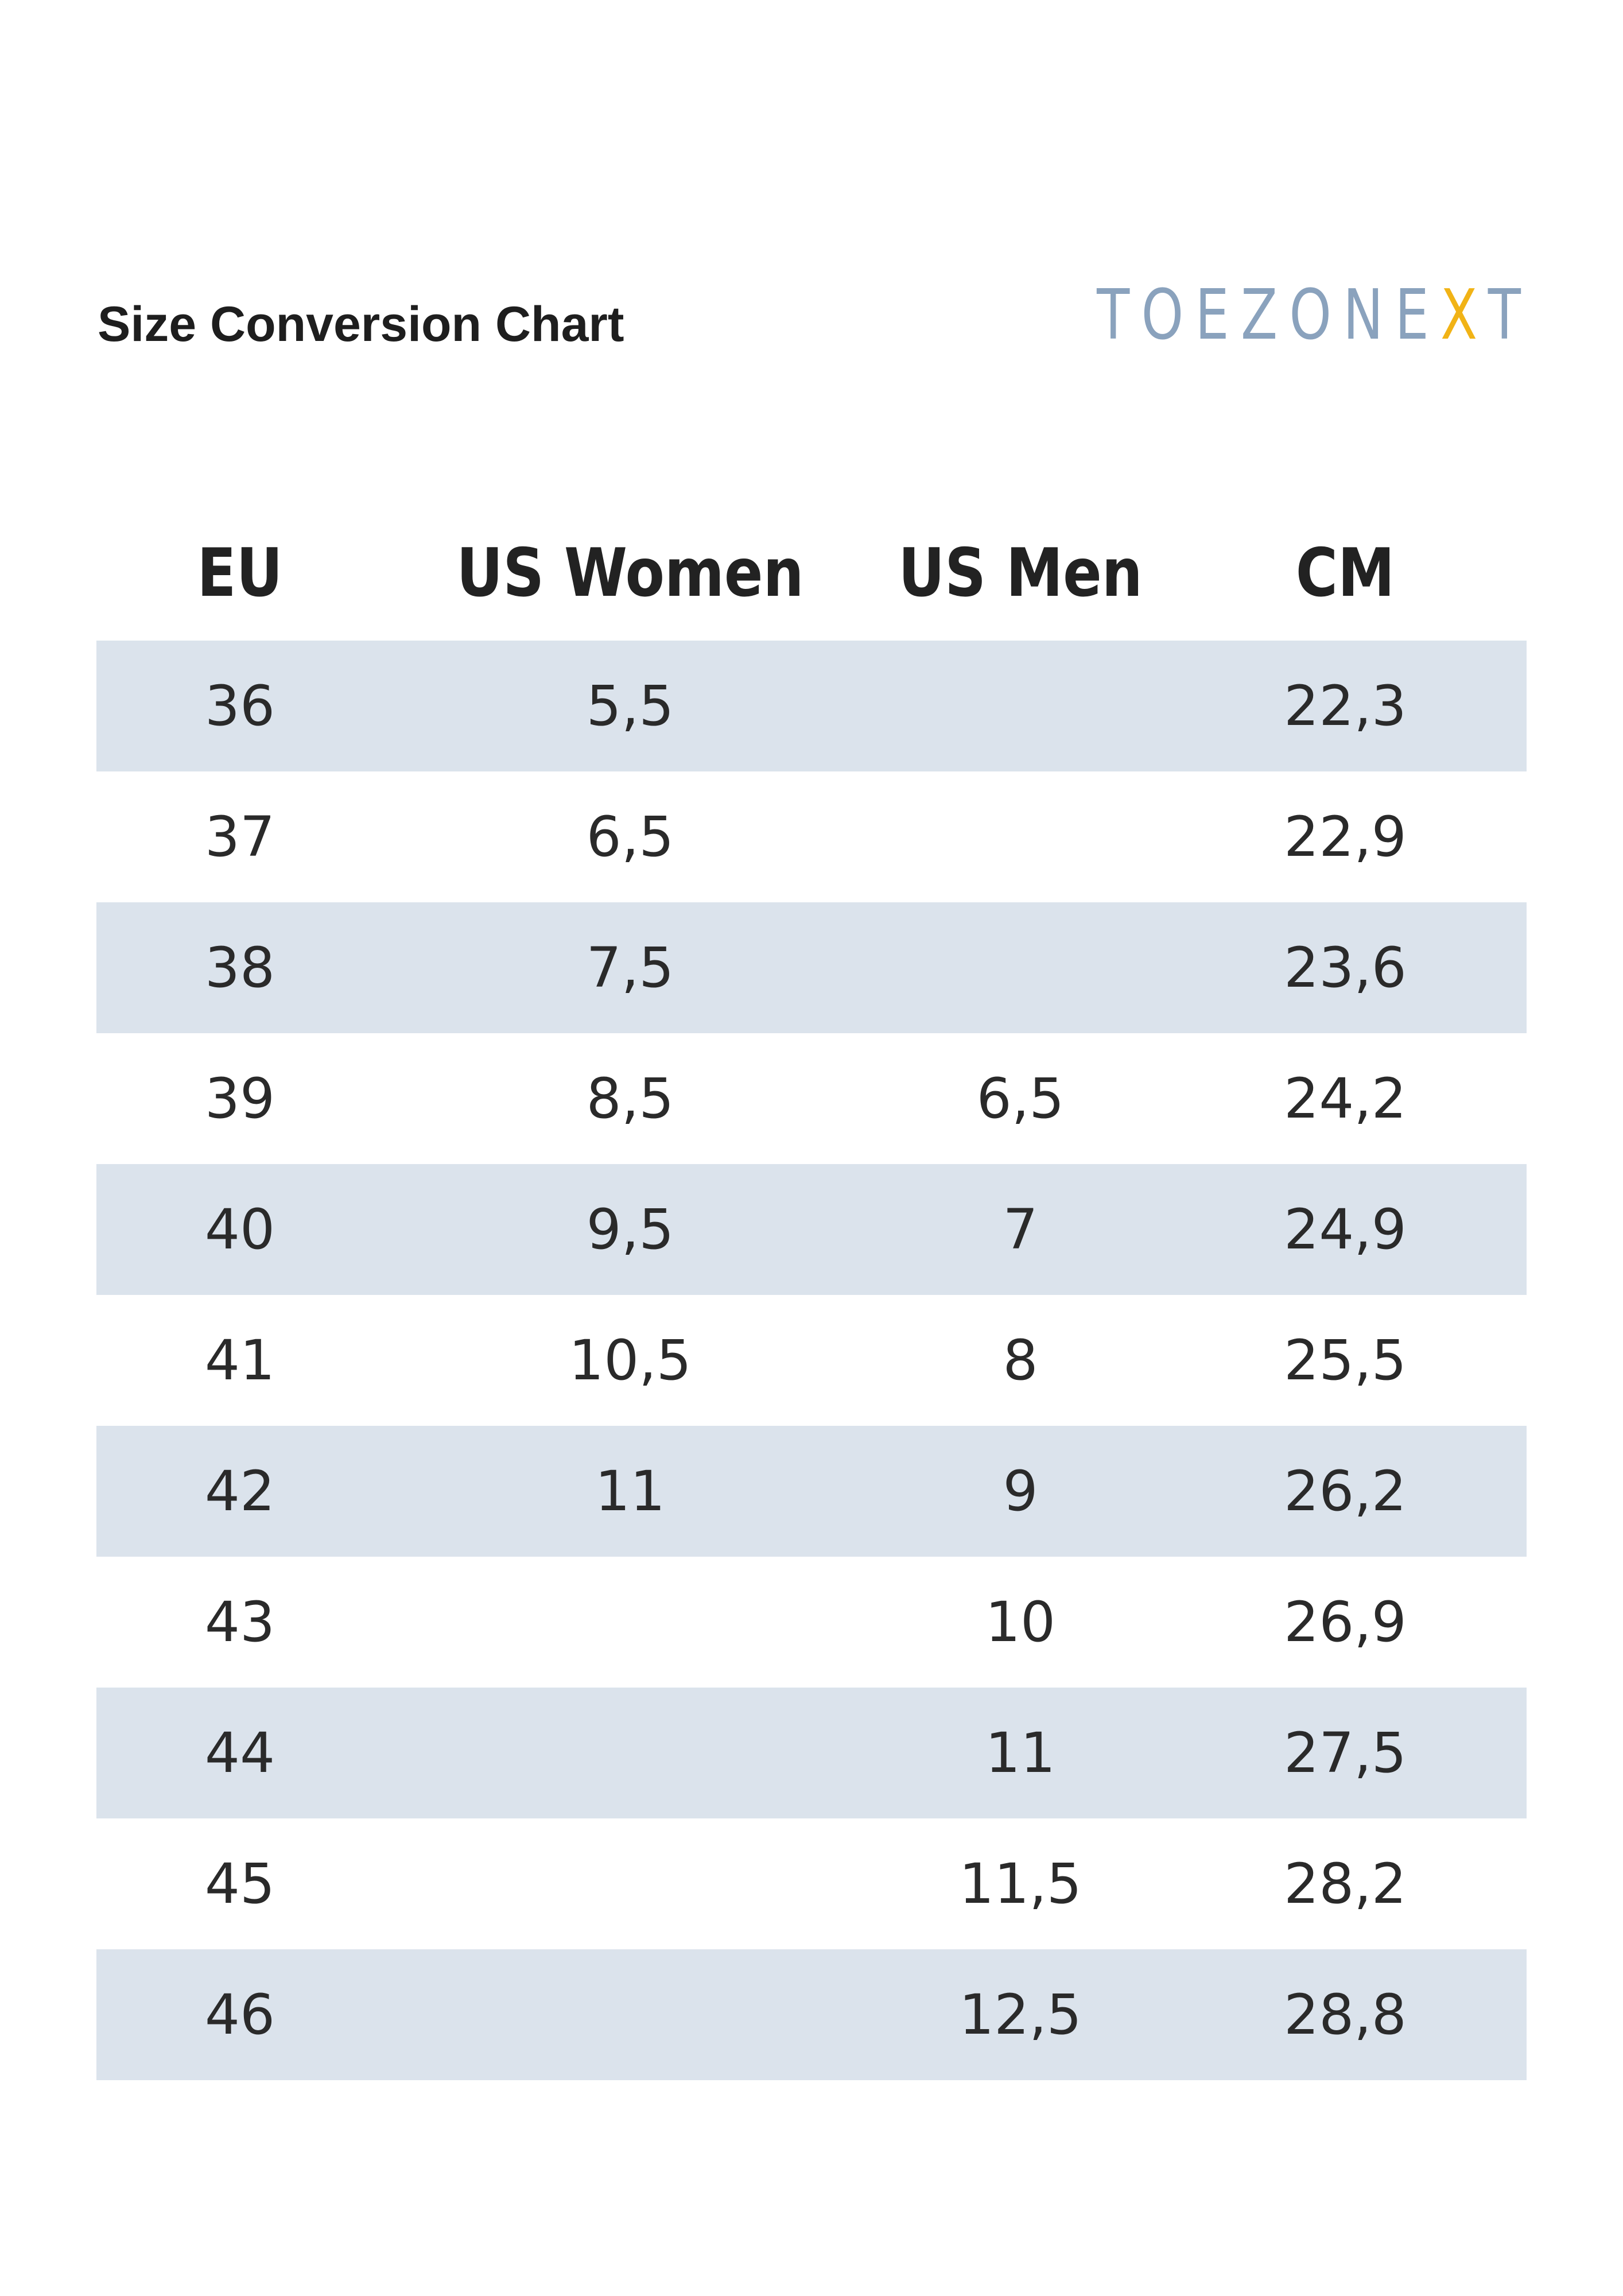  What do you see at coordinates (1345, 1884) in the screenshot?
I see `cell-cm: 28,2` at bounding box center [1345, 1884].